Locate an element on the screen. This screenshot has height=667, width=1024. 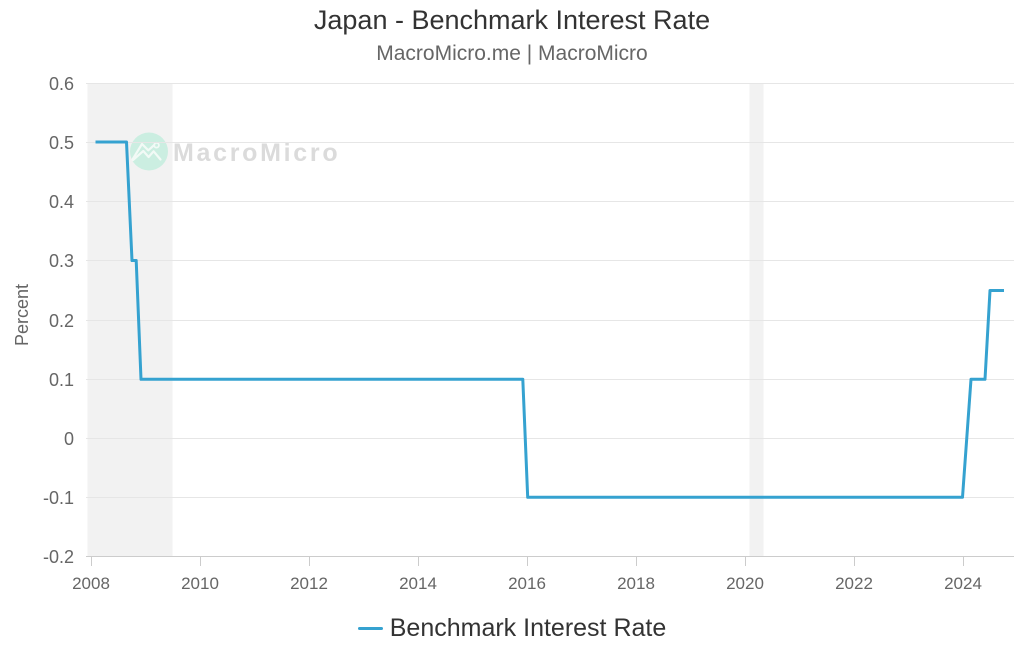
svg-text: 0.5 is located at coordinates (61, 143).